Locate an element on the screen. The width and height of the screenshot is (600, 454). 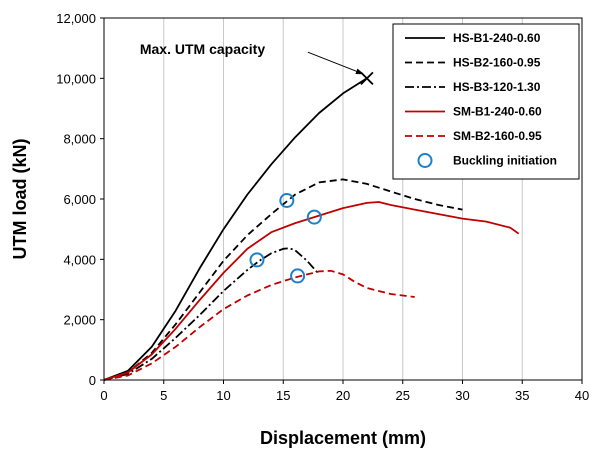
annotation-text: Max. UTM capacity is located at coordinates (202, 49).